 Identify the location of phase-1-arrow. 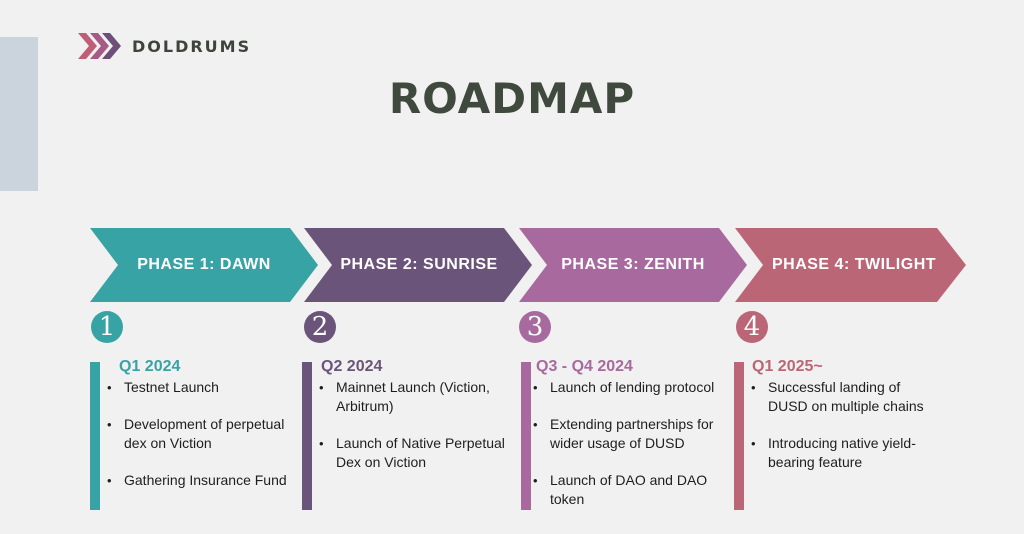
(204, 265).